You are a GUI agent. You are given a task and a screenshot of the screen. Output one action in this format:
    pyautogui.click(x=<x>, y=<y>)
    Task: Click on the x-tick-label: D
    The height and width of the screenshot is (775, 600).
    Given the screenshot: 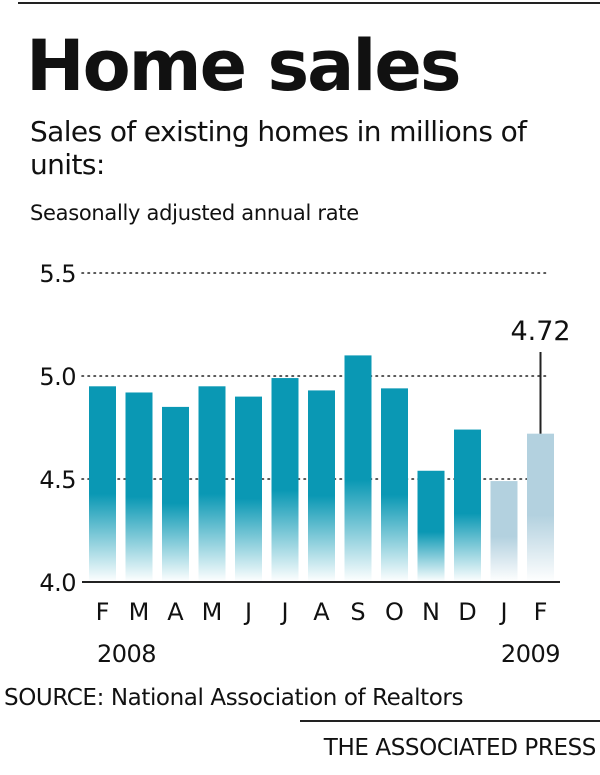 What is the action you would take?
    pyautogui.click(x=467, y=612)
    